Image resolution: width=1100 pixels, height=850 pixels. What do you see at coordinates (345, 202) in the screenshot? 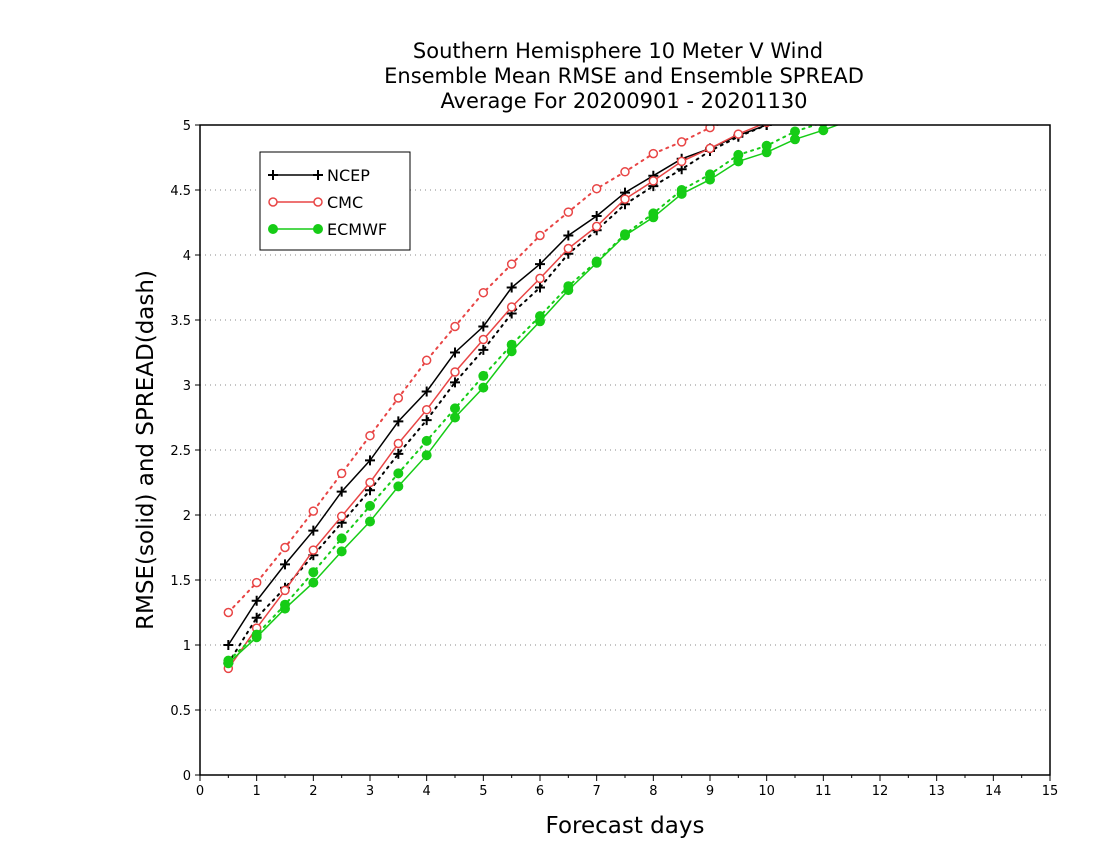
I see `legend-label: CMC` at bounding box center [345, 202].